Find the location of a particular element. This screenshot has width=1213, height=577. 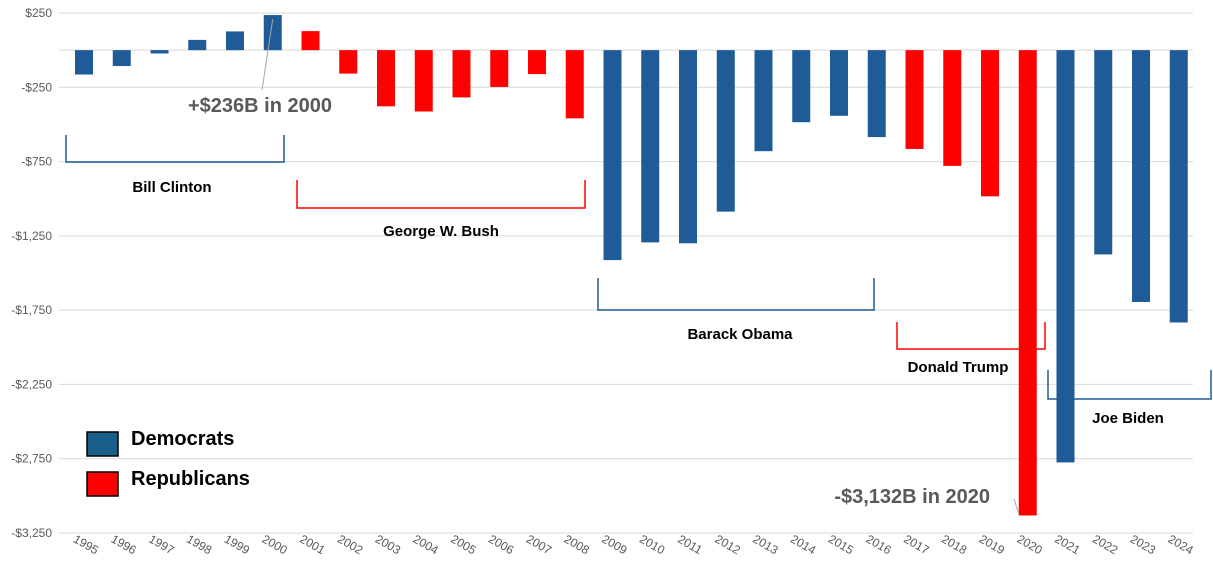

x-tick-label: 1999 is located at coordinates (237, 545).